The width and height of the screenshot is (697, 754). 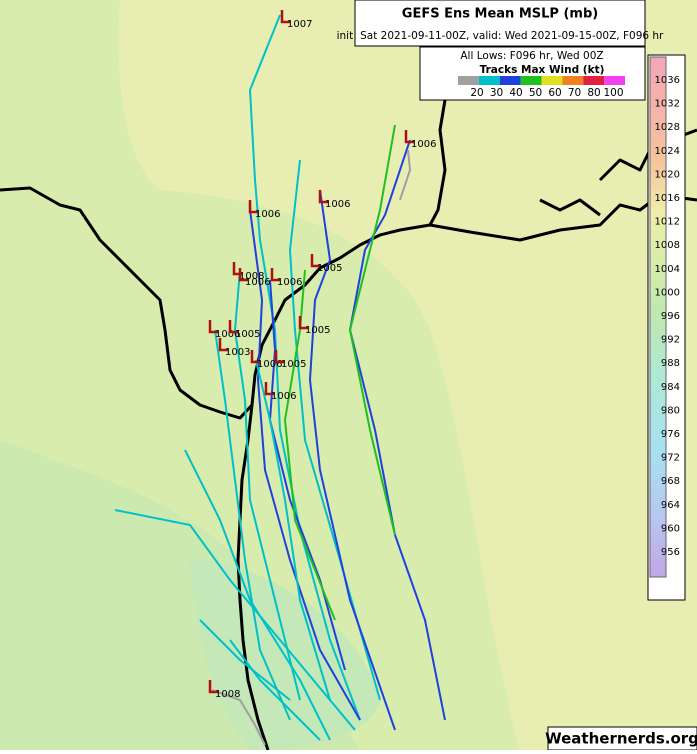 What do you see at coordinates (667, 269) in the screenshot?
I see `colorbar-label: 1004` at bounding box center [667, 269].